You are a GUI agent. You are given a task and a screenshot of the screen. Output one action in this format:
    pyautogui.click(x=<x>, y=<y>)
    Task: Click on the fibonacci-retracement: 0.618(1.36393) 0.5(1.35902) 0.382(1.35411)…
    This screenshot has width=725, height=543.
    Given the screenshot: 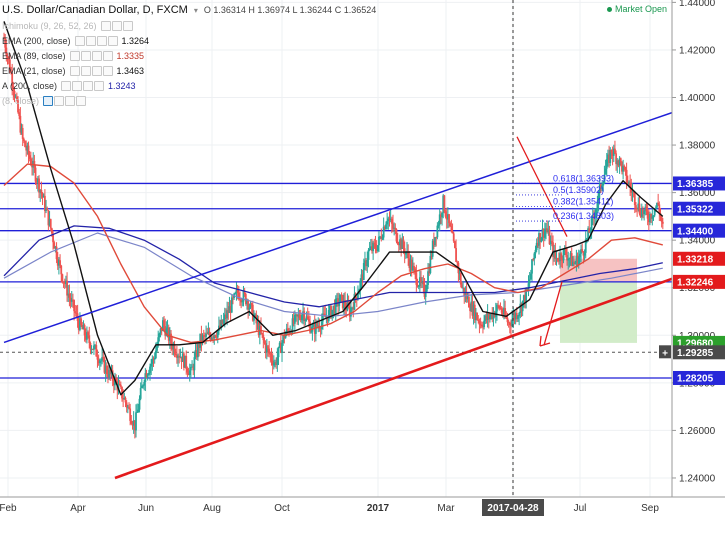 What is the action you would take?
    pyautogui.click(x=565, y=197)
    